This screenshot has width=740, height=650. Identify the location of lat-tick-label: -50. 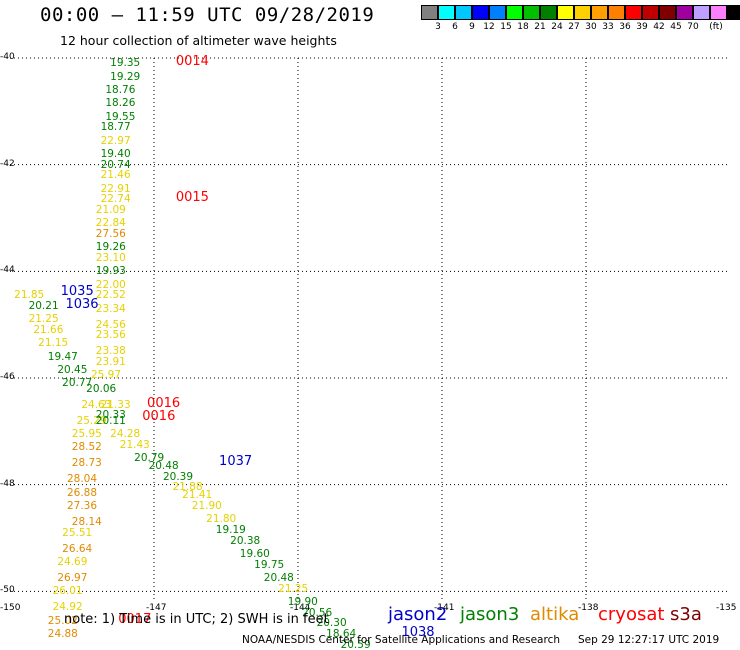
(7, 590).